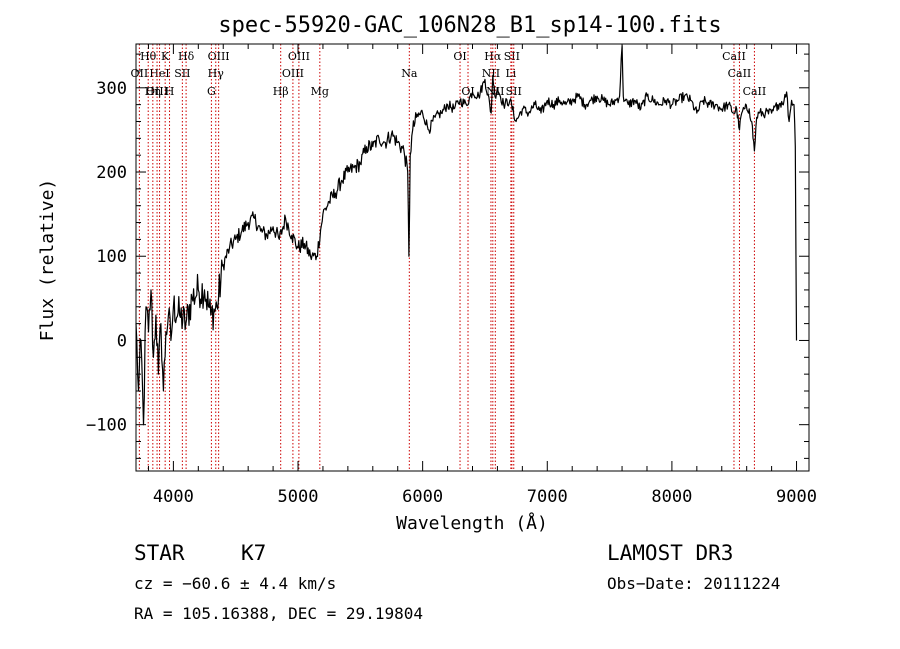  What do you see at coordinates (281, 91) in the screenshot?
I see `marker-label-4861: Hβ` at bounding box center [281, 91].